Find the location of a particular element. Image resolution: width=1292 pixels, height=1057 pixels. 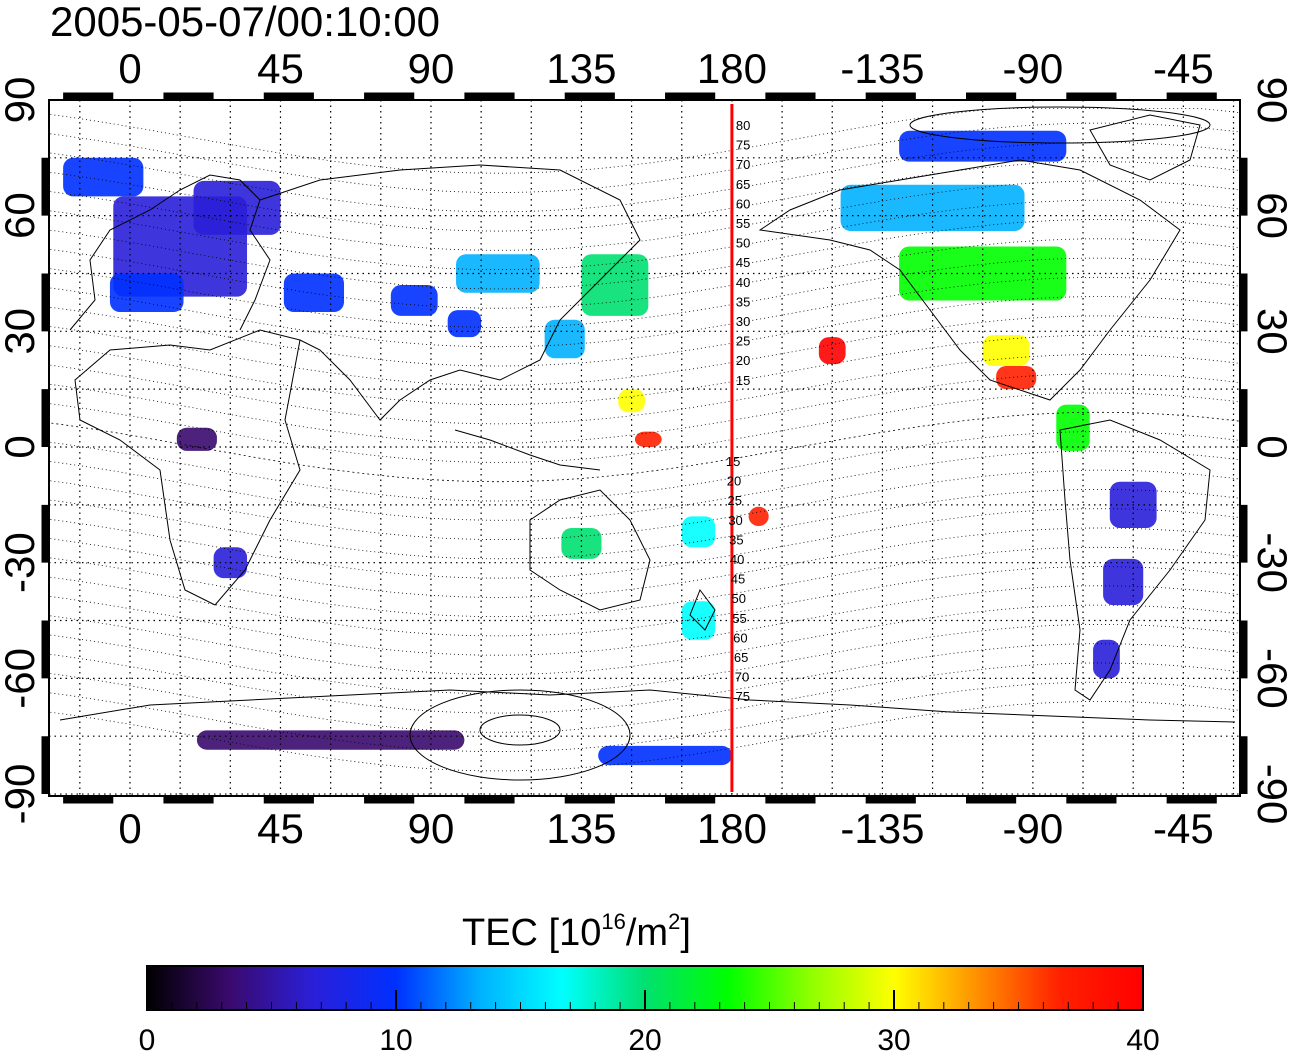

colorbar-label: TEC [1016/m2] is located at coordinates (576, 931).